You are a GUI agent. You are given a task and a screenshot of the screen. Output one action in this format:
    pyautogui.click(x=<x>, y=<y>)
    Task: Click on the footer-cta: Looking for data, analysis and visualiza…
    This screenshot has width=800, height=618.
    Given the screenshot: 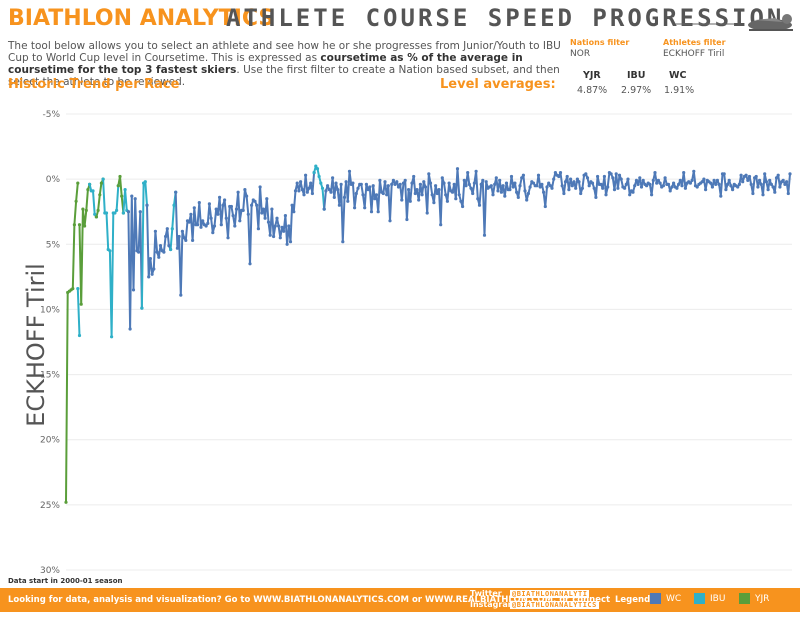 What is the action you would take?
    pyautogui.click(x=309, y=600)
    